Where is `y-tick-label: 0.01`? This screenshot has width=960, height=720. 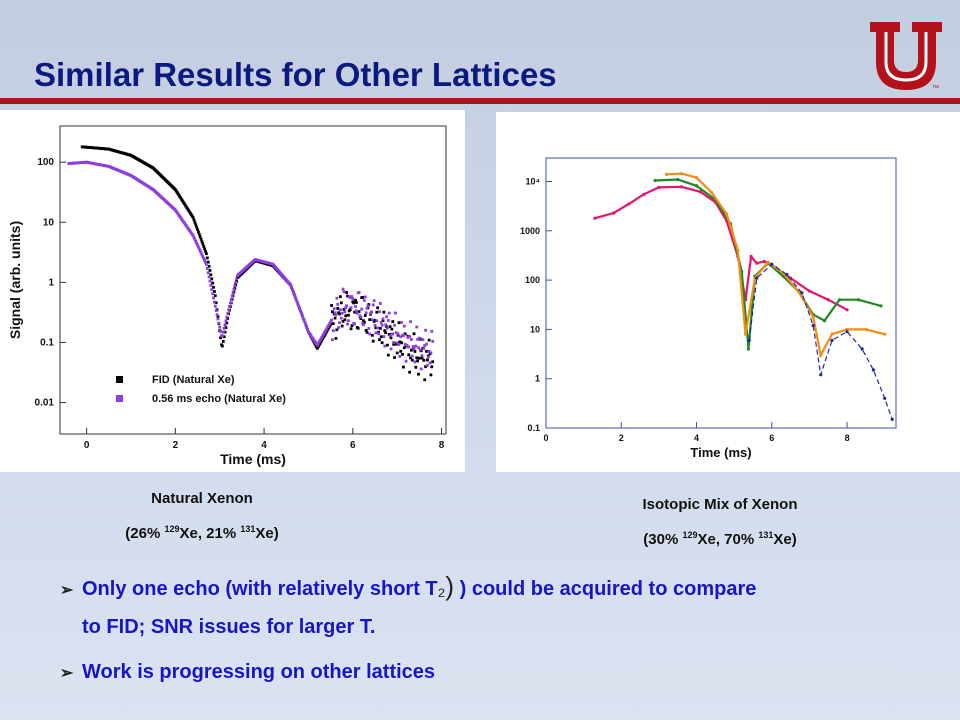 y-tick-label: 0.01 is located at coordinates (45, 403).